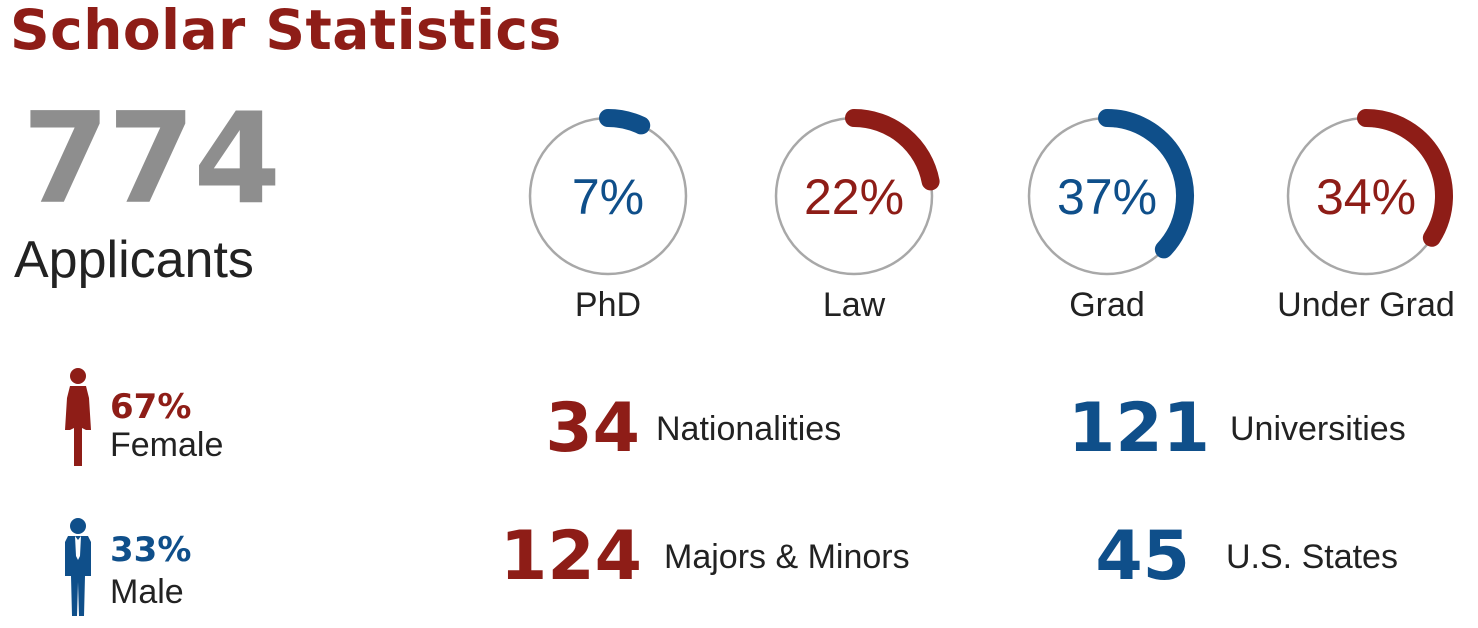 The image size is (1478, 628). What do you see at coordinates (1107, 305) in the screenshot?
I see `donut-label-2: Grad` at bounding box center [1107, 305].